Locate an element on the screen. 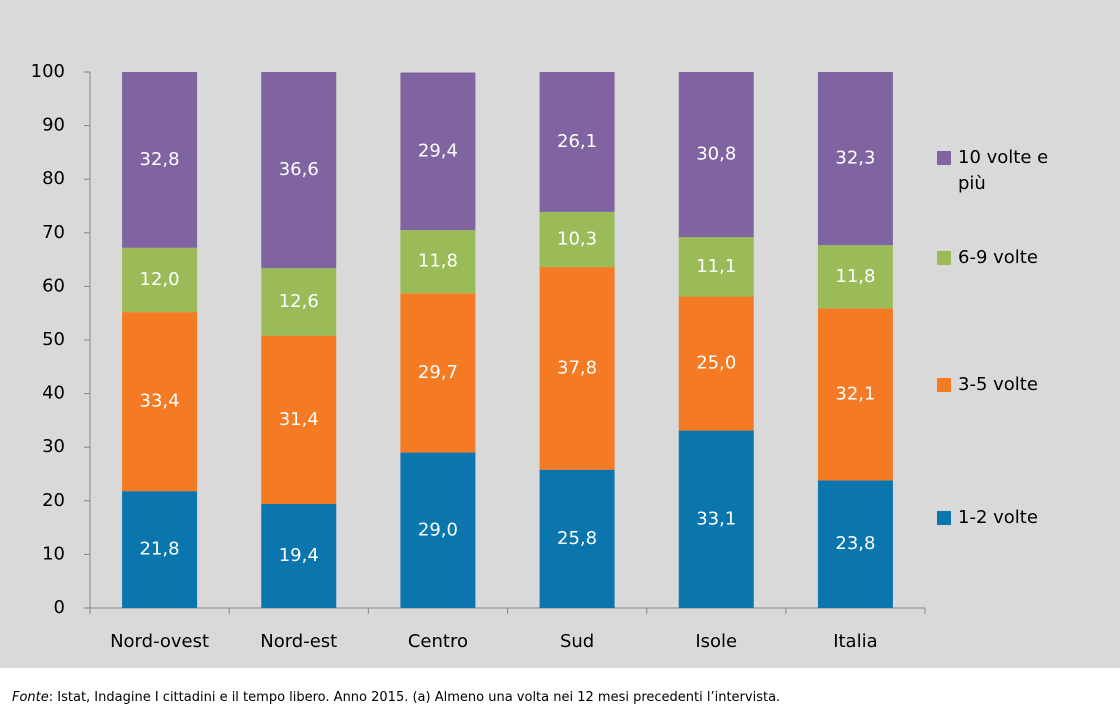  x-tick-label: Isole is located at coordinates (716, 641).